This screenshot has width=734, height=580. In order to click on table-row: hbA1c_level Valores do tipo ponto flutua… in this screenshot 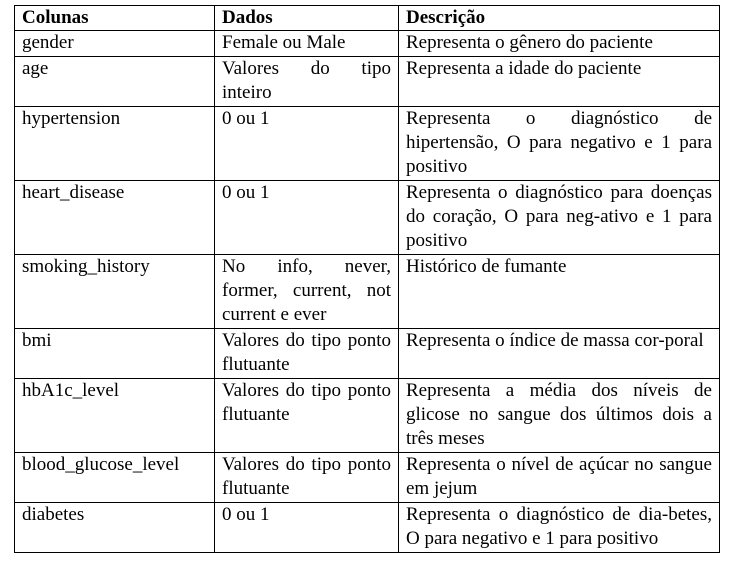, I will do `click(367, 415)`.